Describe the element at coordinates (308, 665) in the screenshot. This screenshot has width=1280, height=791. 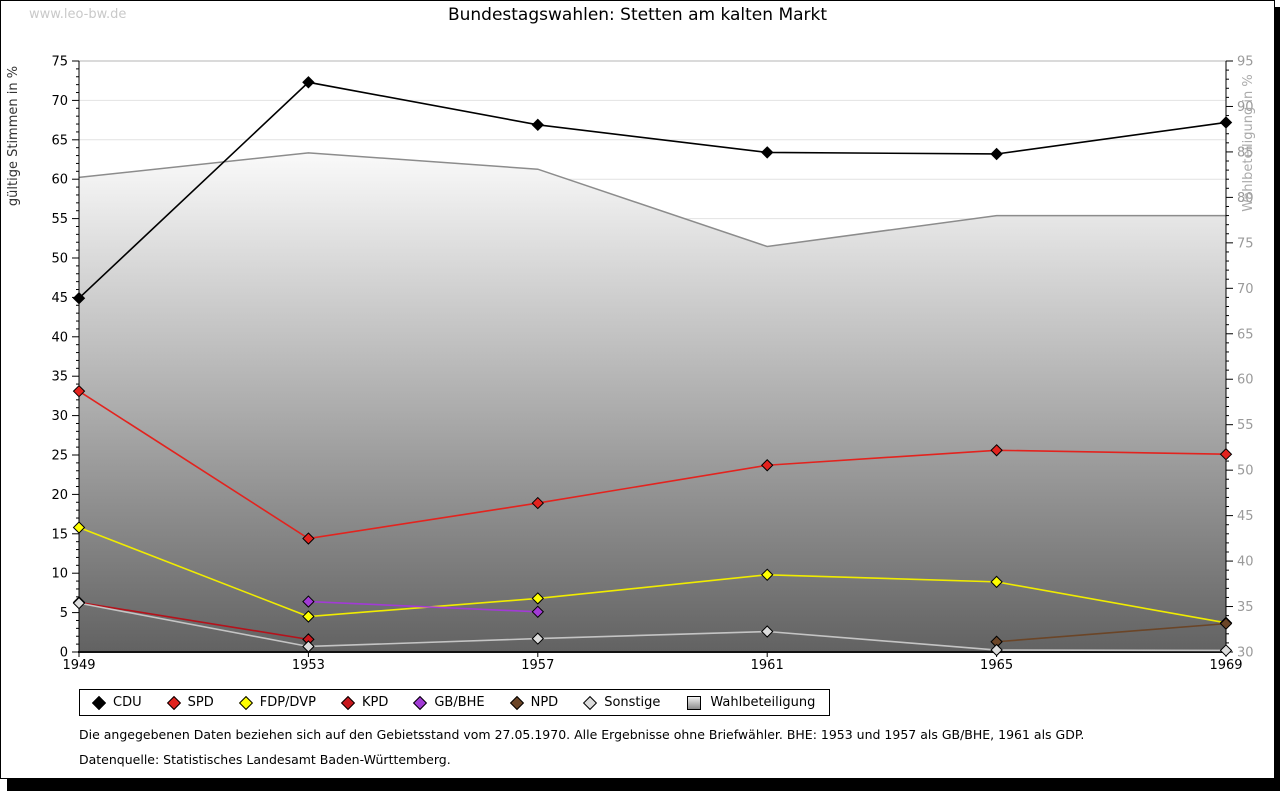
I see `svg-text: 1953` at that location.